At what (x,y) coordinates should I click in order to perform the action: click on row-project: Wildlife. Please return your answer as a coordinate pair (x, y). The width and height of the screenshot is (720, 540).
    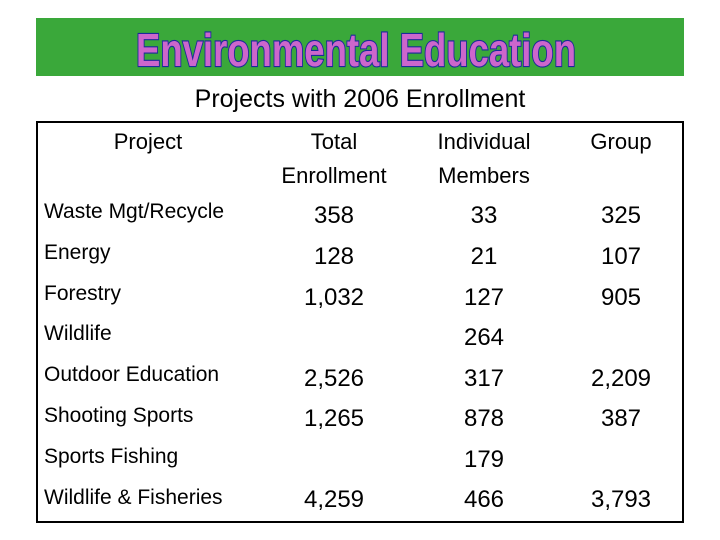
    Looking at the image, I should click on (78, 333).